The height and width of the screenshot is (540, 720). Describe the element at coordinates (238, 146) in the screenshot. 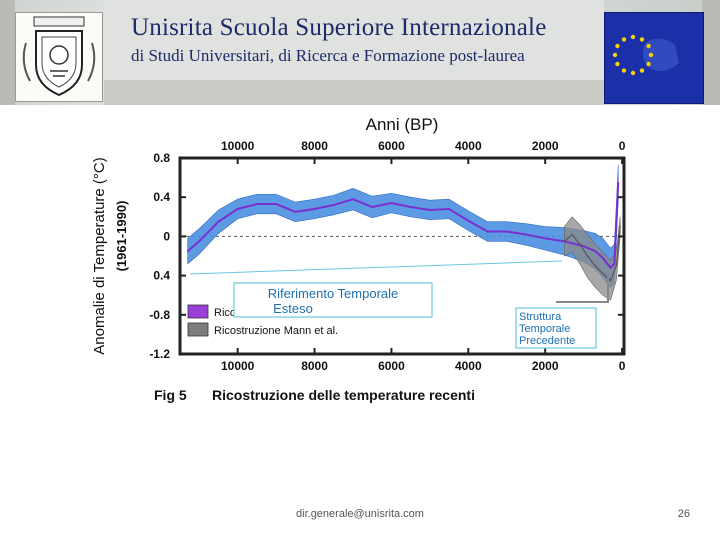

I see `x-tick-label-top: 10000` at that location.